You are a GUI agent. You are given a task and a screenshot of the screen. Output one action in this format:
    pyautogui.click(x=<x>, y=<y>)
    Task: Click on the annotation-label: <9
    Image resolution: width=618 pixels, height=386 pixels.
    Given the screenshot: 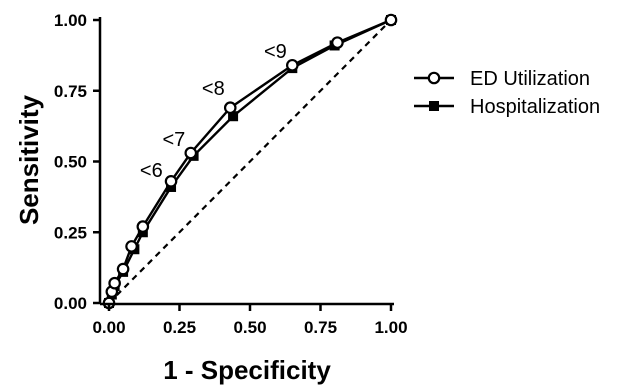 What is the action you would take?
    pyautogui.click(x=275, y=52)
    